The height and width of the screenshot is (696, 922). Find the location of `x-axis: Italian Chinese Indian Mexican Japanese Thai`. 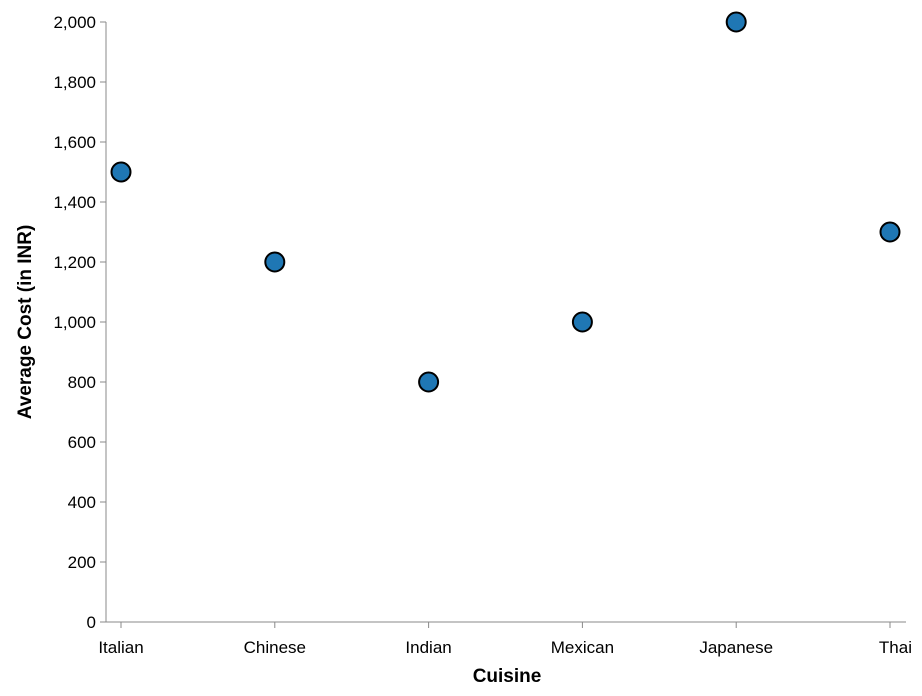

x-axis: Italian Chinese Indian Mexican Japanese Thai is located at coordinates (505, 639).